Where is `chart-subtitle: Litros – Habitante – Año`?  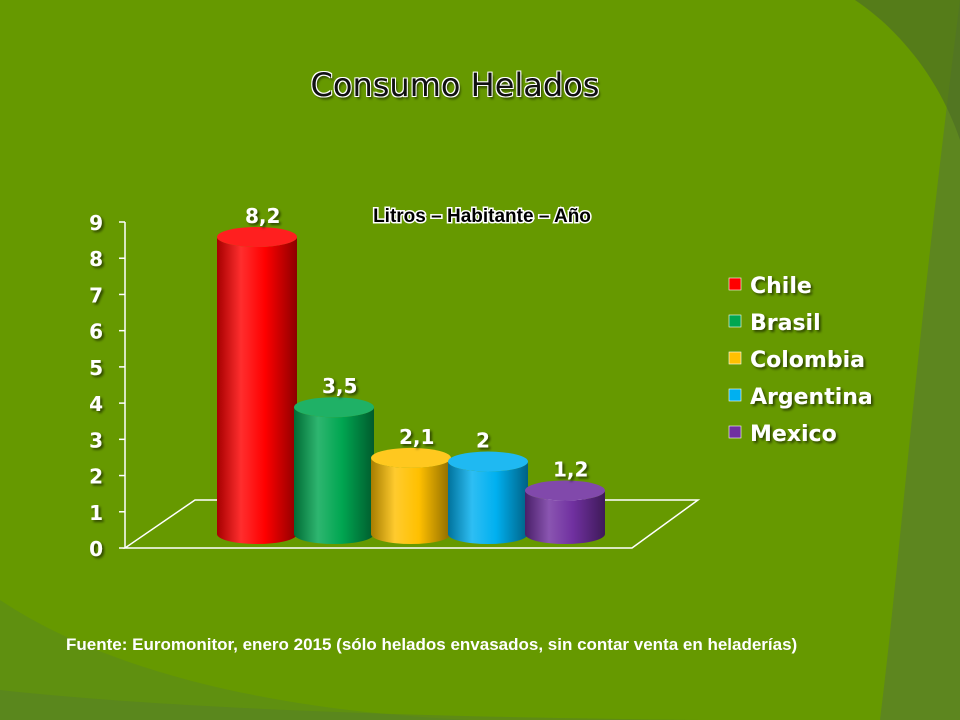 chart-subtitle: Litros – Habitante – Año is located at coordinates (482, 216).